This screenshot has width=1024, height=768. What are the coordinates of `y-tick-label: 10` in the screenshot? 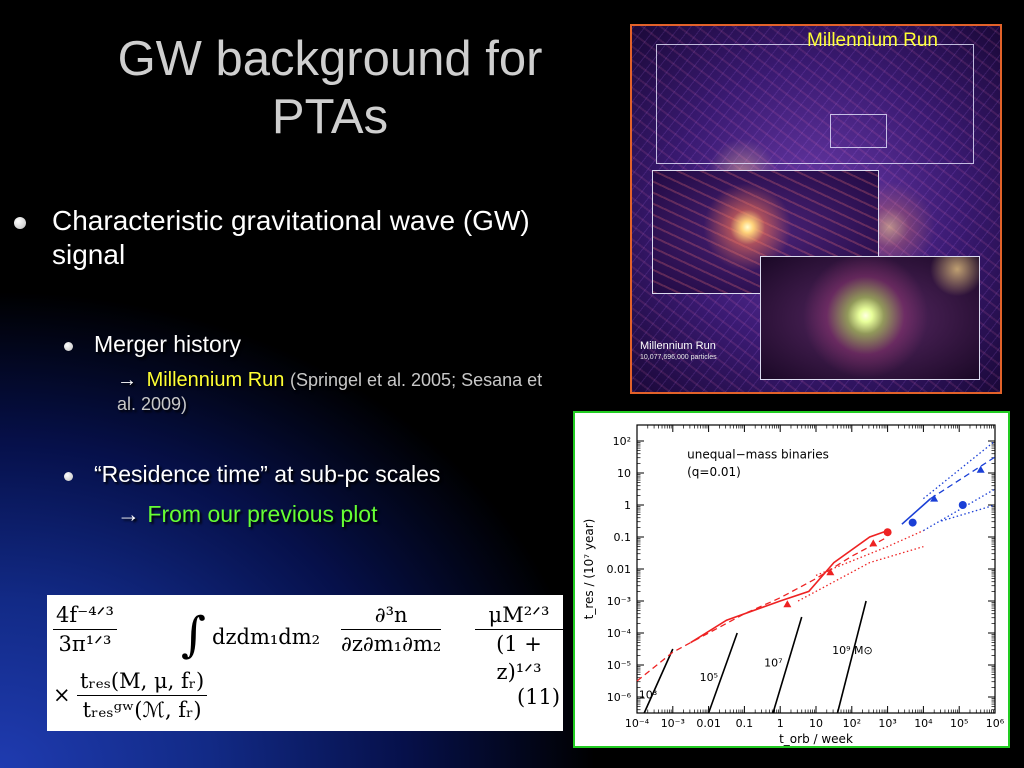 It's located at (624, 473).